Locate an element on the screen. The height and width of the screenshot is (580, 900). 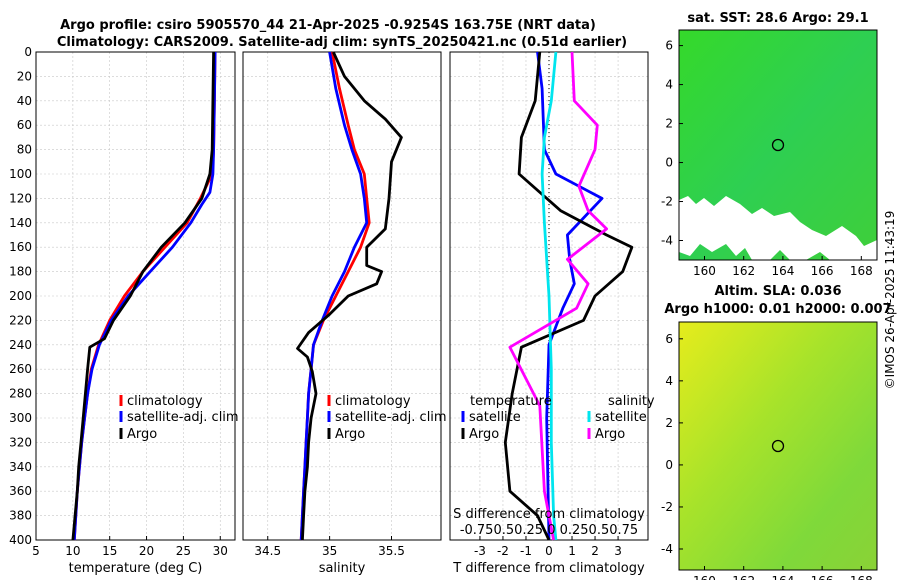
sst-missing-data is located at coordinates (778, 228).